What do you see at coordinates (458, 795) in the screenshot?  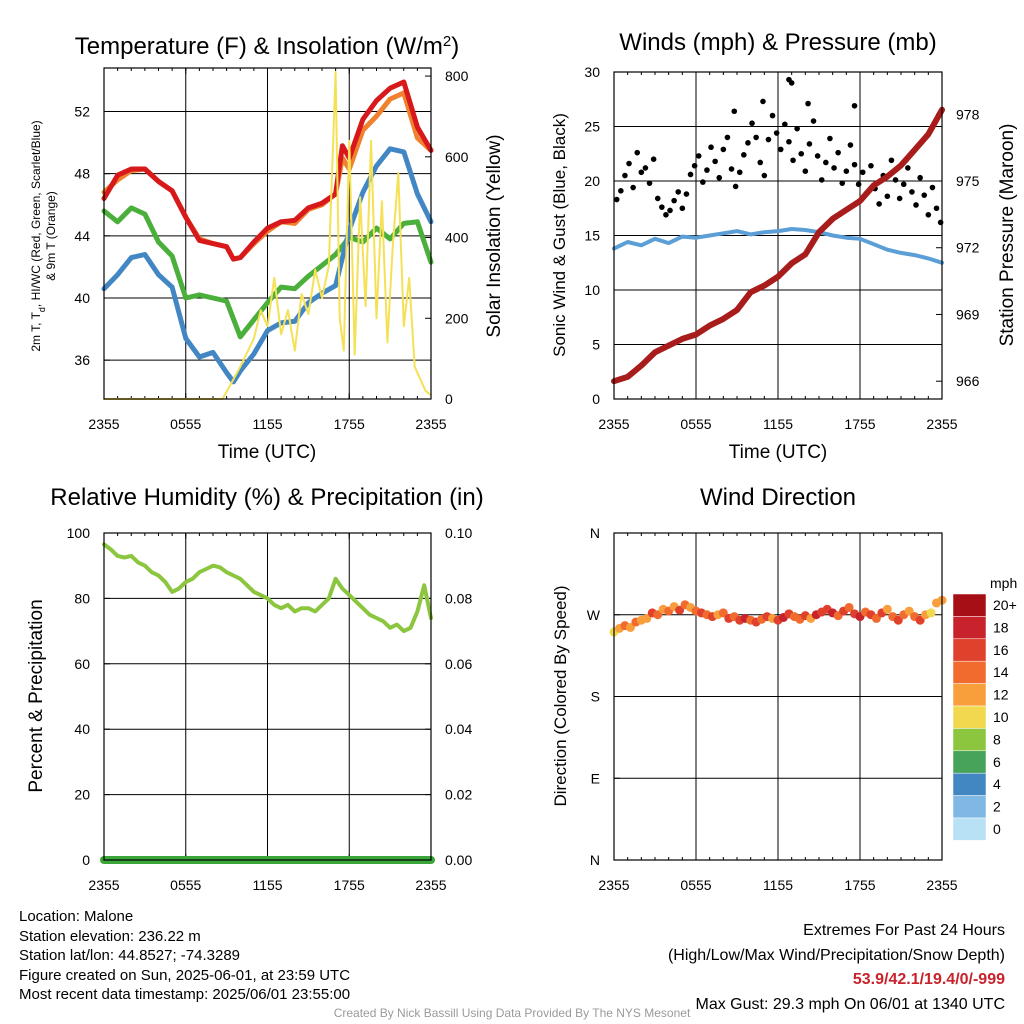 I see `rh-y2-tick-label: 0.02` at bounding box center [458, 795].